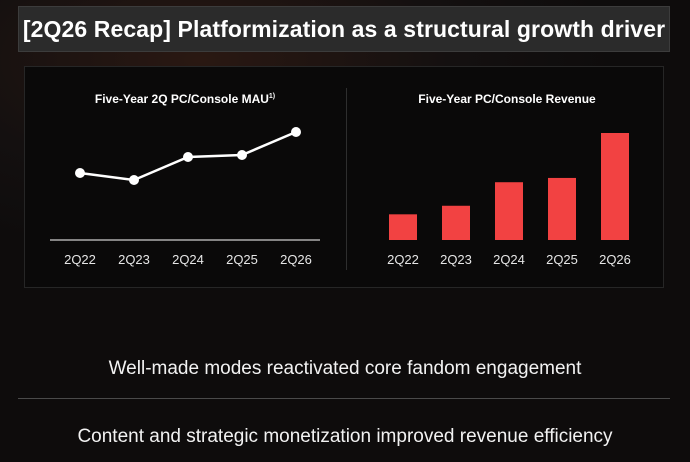 The image size is (690, 462). I want to click on revenue-bar-2q26, so click(615, 186).